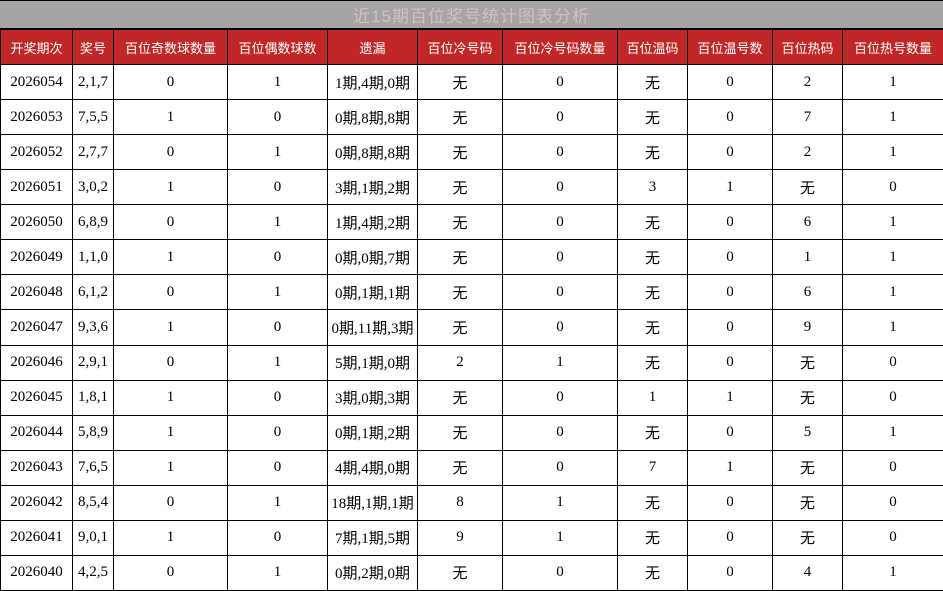 Image resolution: width=943 pixels, height=591 pixels. Describe the element at coordinates (93, 117) in the screenshot. I see `table-cell: 7,5,5` at that location.